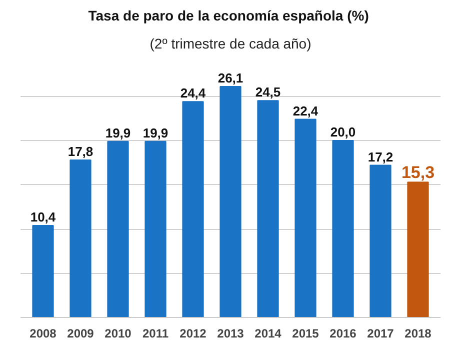 This screenshot has height=340, width=460. Describe the element at coordinates (118, 333) in the screenshot. I see `x-tick-label: 2010` at that location.